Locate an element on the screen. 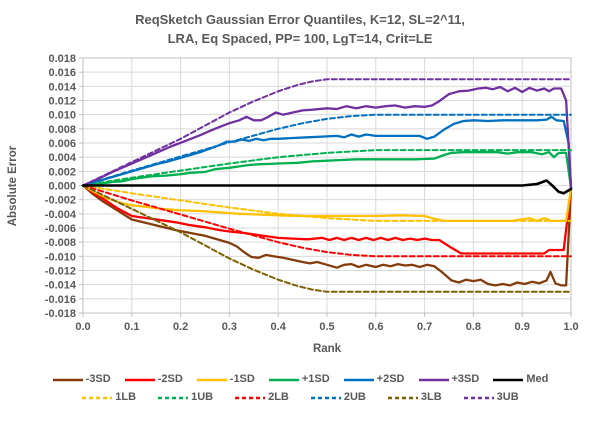  legend-row-1: -3SD -2SD -1SD +1SD +2SD +3SD Med is located at coordinates (300, 379).